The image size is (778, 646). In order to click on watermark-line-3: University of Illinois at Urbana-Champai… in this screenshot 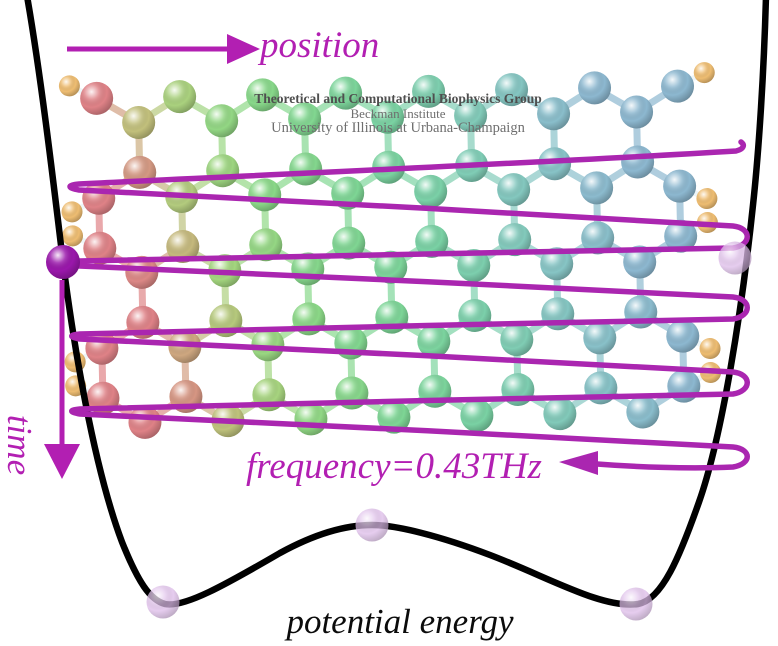, I will do `click(398, 128)`.